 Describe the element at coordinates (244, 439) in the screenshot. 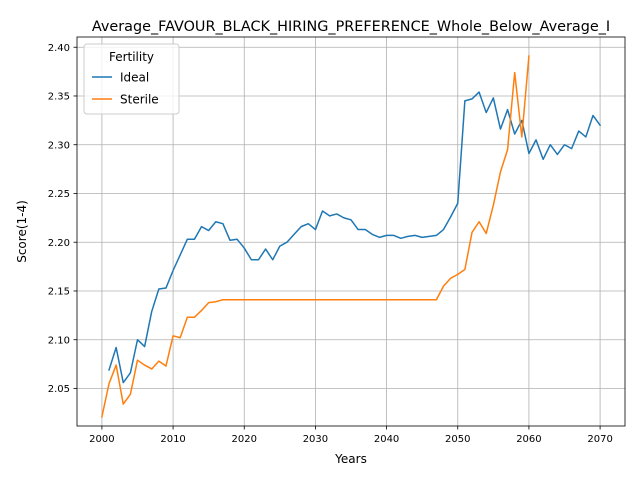

I see `x-tick-label: 2020` at that location.